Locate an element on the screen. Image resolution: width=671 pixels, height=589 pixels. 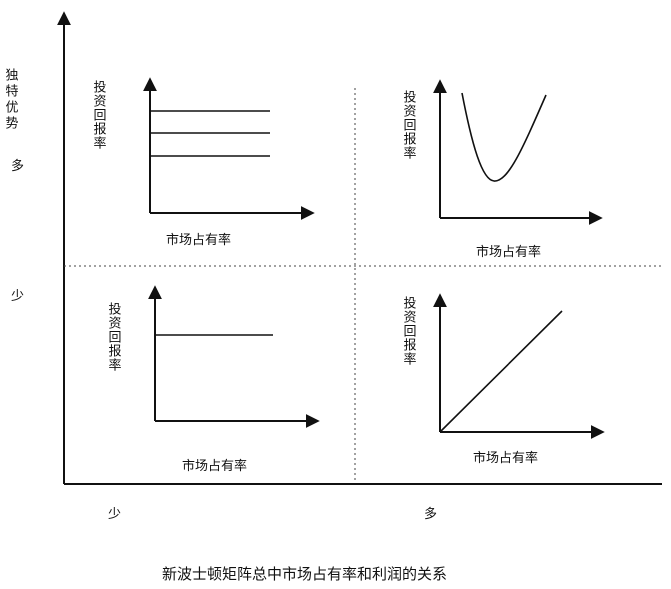
quadrant-top-right: 投资回报率 市场占有率 is located at coordinates (502, 169).